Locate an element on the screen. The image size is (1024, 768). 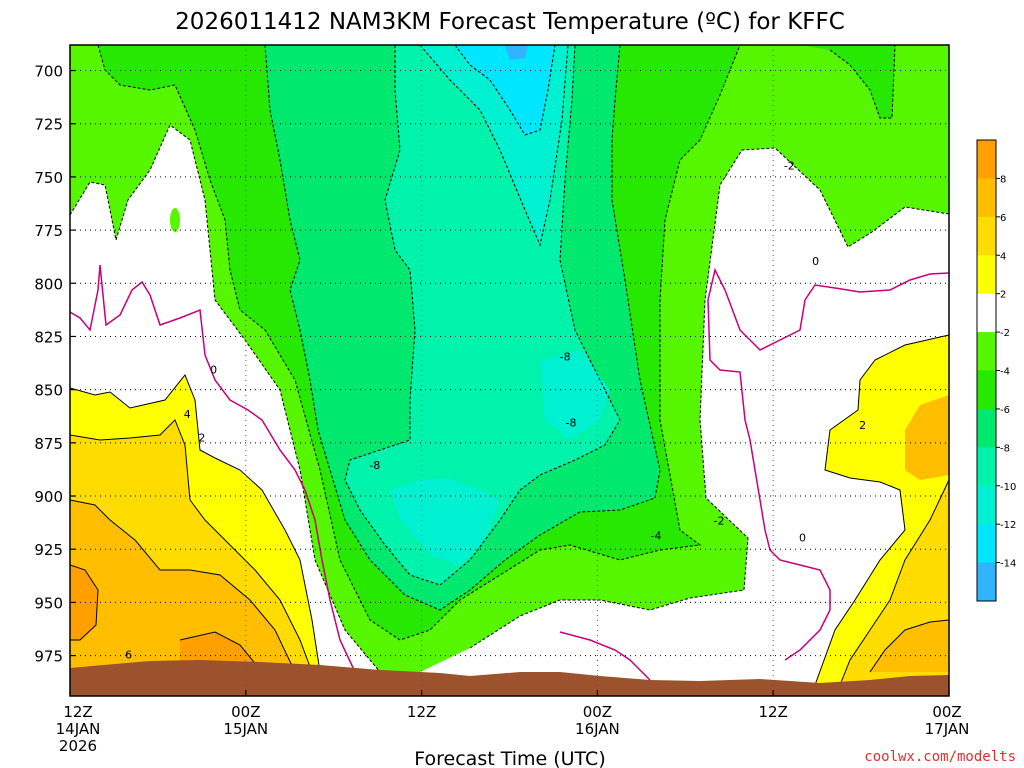
x-axis-label: Forecast Time (UTC) is located at coordinates (509, 758).